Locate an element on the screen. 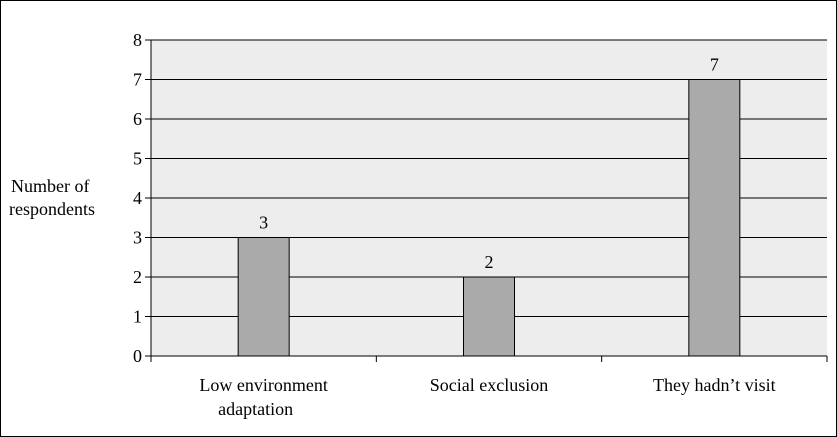 Image resolution: width=837 pixels, height=437 pixels. x-category-label-line: Social exclusion is located at coordinates (489, 385).